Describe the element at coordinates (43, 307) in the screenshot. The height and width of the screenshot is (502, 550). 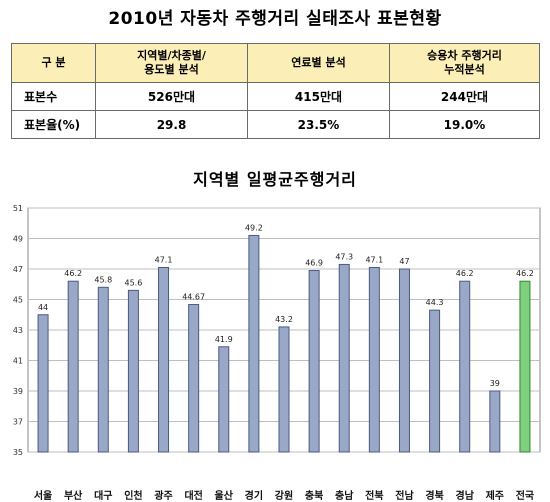
I see `data-label: 44` at that location.